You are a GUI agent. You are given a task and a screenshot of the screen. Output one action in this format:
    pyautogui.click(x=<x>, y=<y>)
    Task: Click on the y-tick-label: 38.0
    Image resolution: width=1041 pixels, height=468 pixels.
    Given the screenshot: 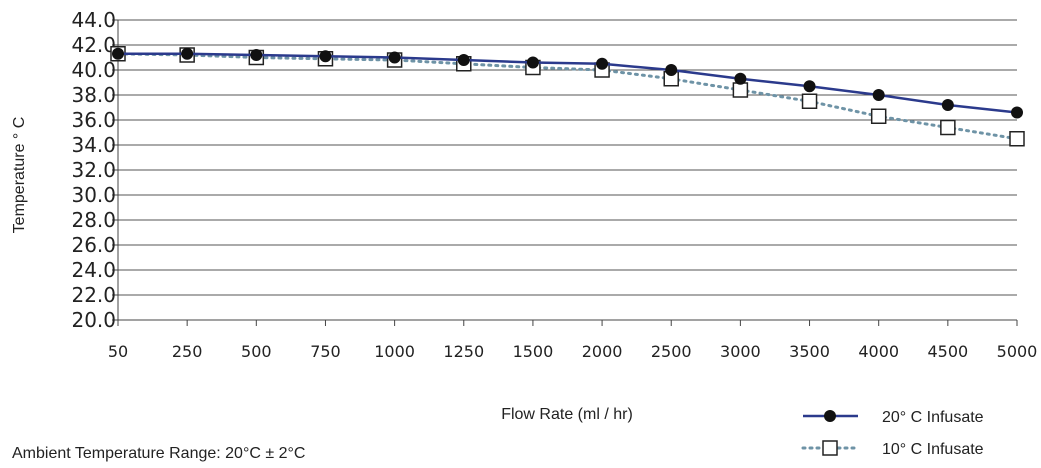 What is the action you would take?
    pyautogui.click(x=93, y=95)
    